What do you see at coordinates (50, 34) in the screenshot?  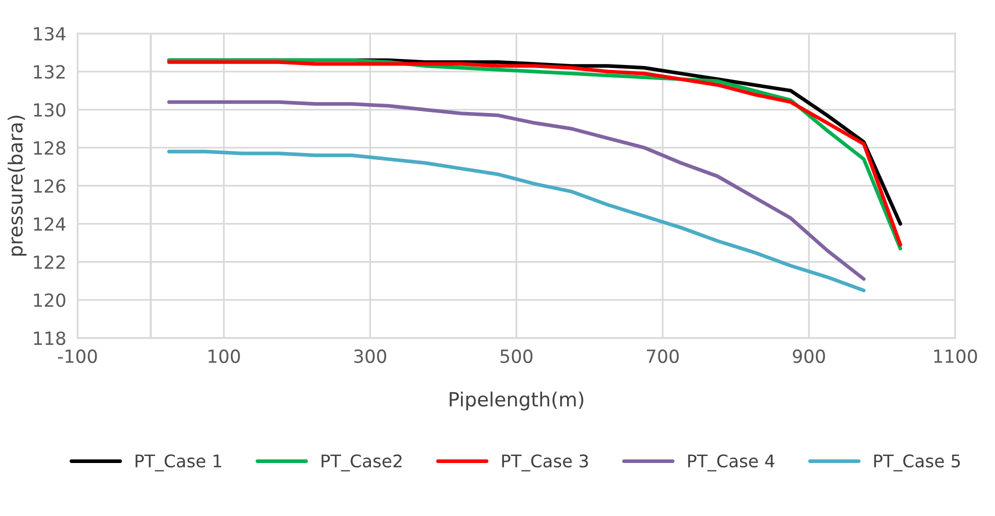 I see `y-tick-label: 134` at bounding box center [50, 34].